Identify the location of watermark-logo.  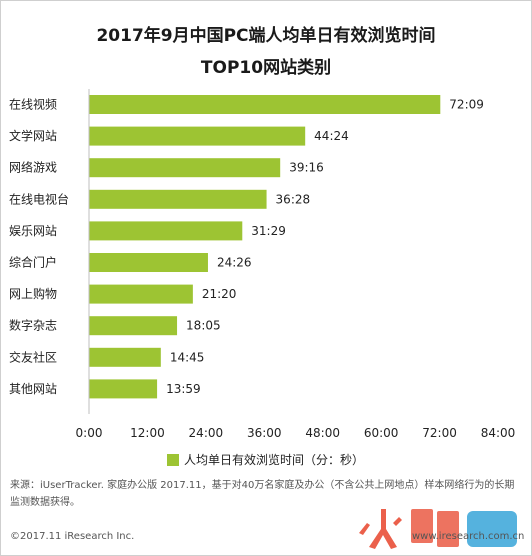
(438, 529).